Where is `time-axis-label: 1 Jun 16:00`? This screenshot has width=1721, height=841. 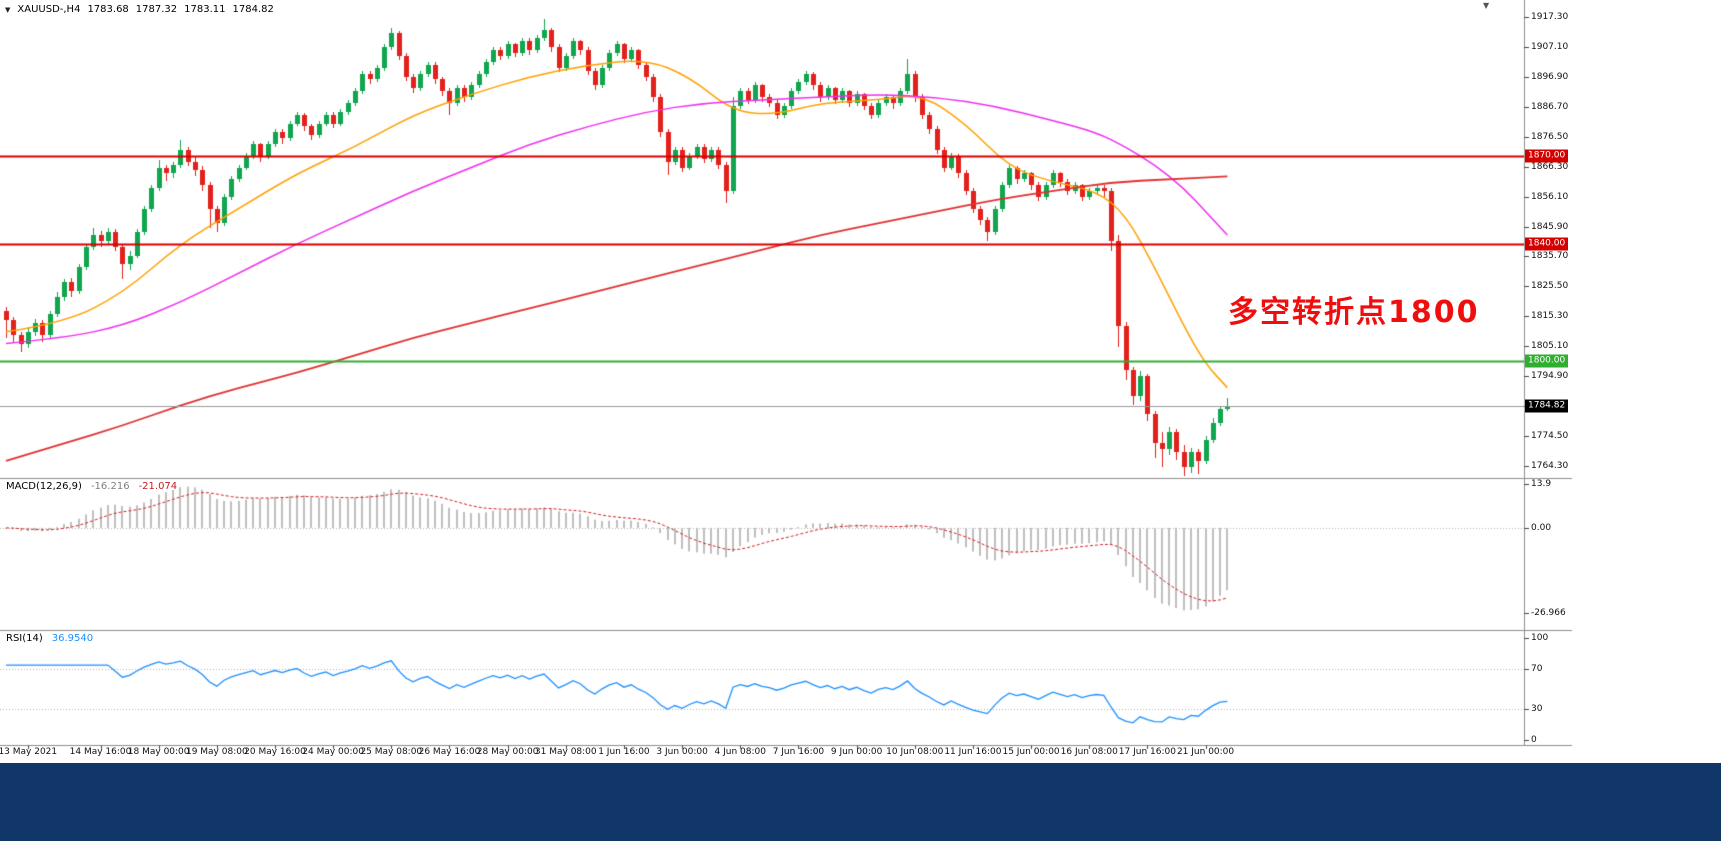
time-axis-label: 1 Jun 16:00 is located at coordinates (624, 752).